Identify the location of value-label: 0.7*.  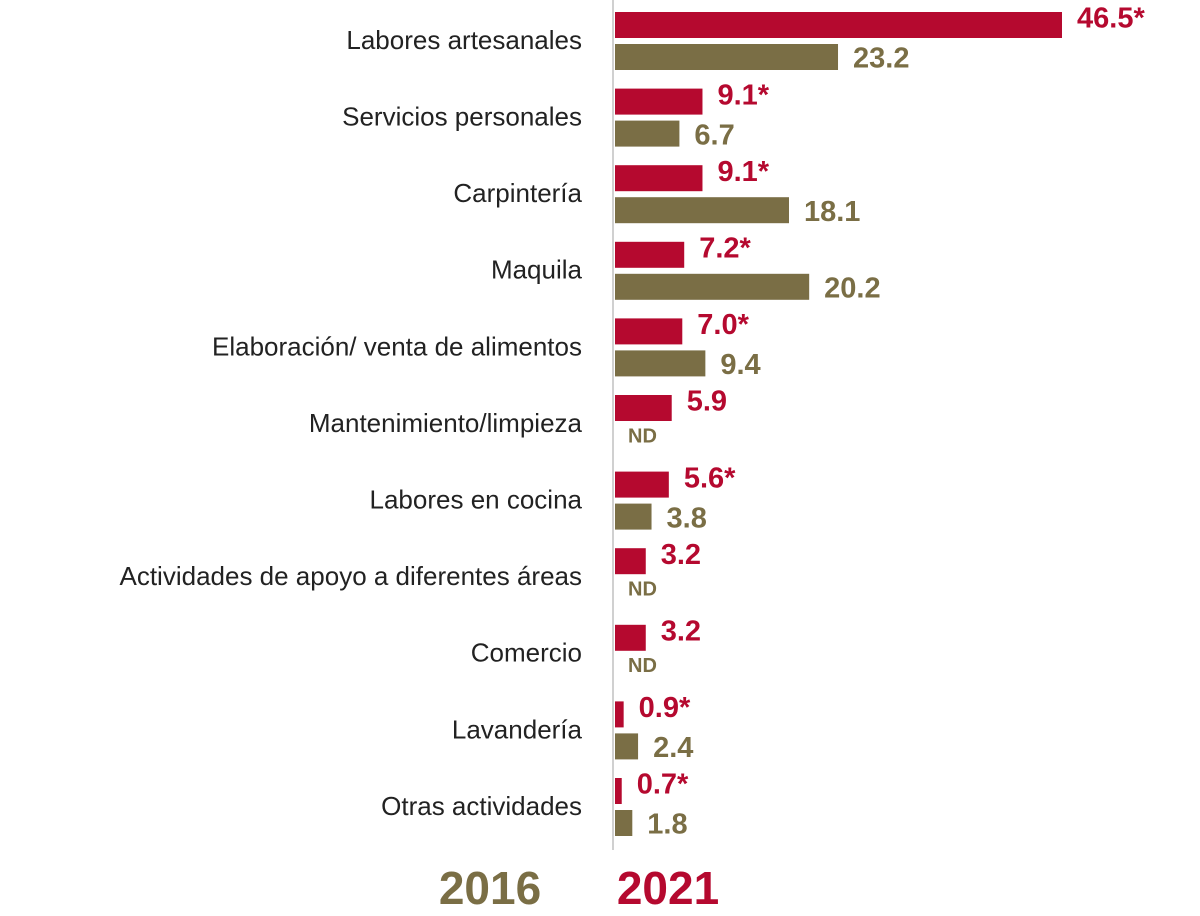
(663, 785).